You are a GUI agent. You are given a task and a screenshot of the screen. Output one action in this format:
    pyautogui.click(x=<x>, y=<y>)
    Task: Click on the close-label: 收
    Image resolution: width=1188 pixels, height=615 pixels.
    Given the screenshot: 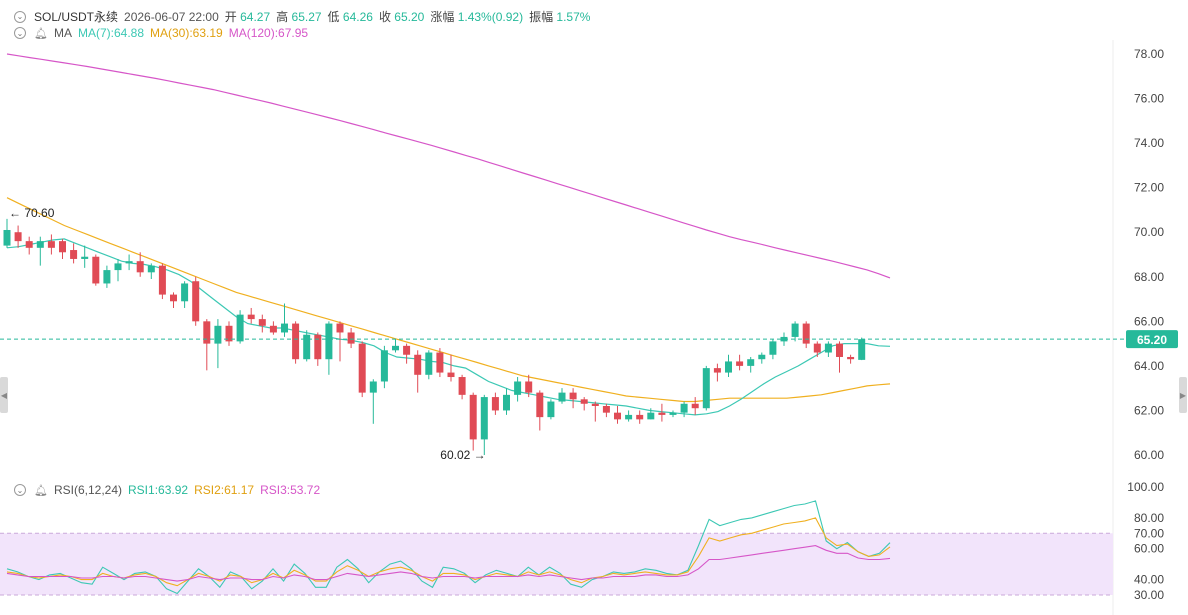 What is the action you would take?
    pyautogui.click(x=384, y=17)
    